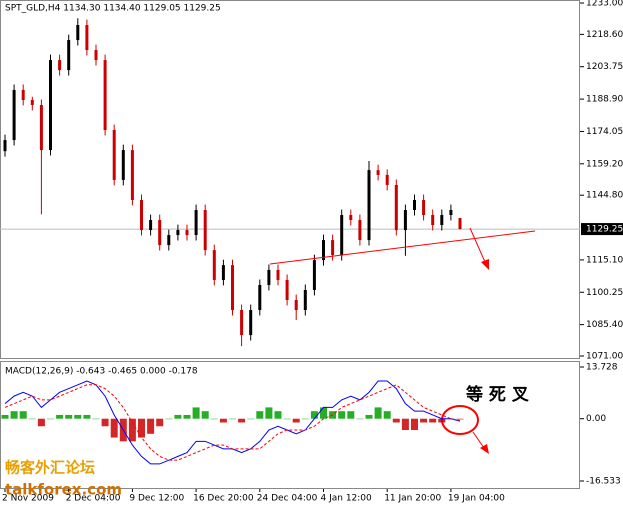  What do you see at coordinates (476, 499) in the screenshot?
I see `x-tick-label: 19 Jan 04:00` at bounding box center [476, 499].